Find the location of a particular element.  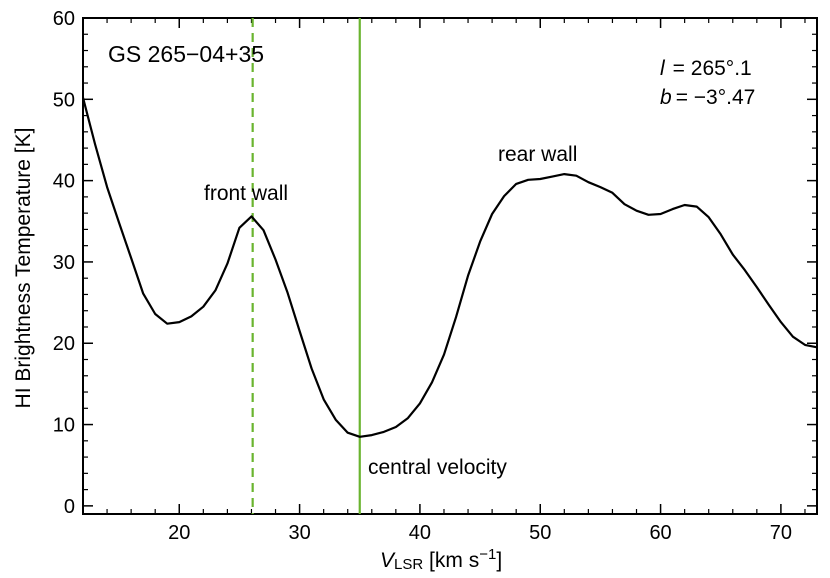

y-tick-label-40: 40 is located at coordinates (64, 182).